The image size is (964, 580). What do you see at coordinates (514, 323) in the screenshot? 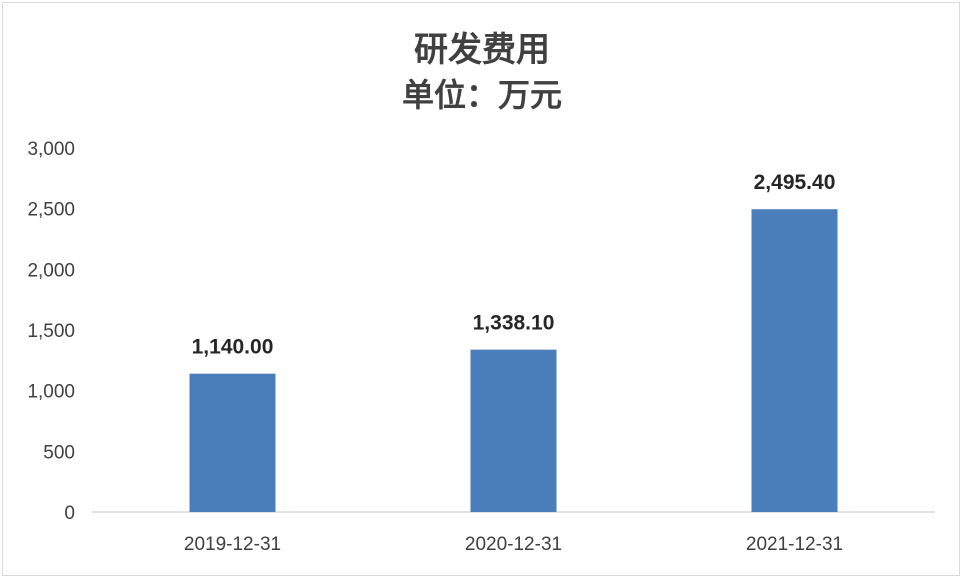
I see `data-label: 1,338.10` at bounding box center [514, 323].